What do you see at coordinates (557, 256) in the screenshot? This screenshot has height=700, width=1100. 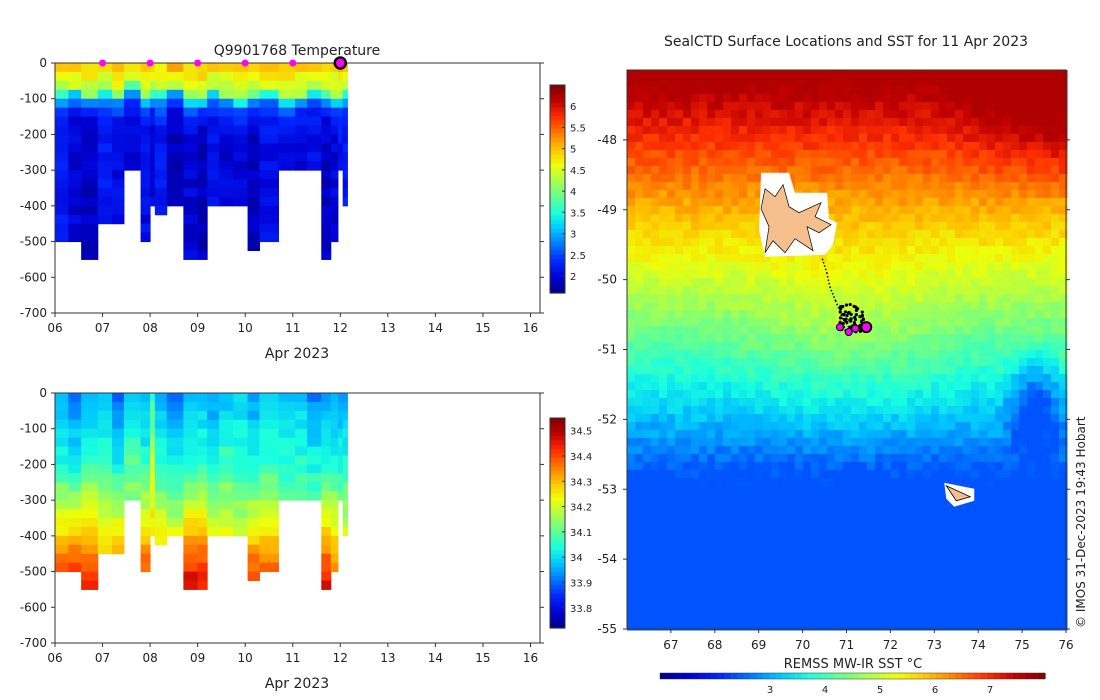 I see `colorbar-segment` at bounding box center [557, 256].